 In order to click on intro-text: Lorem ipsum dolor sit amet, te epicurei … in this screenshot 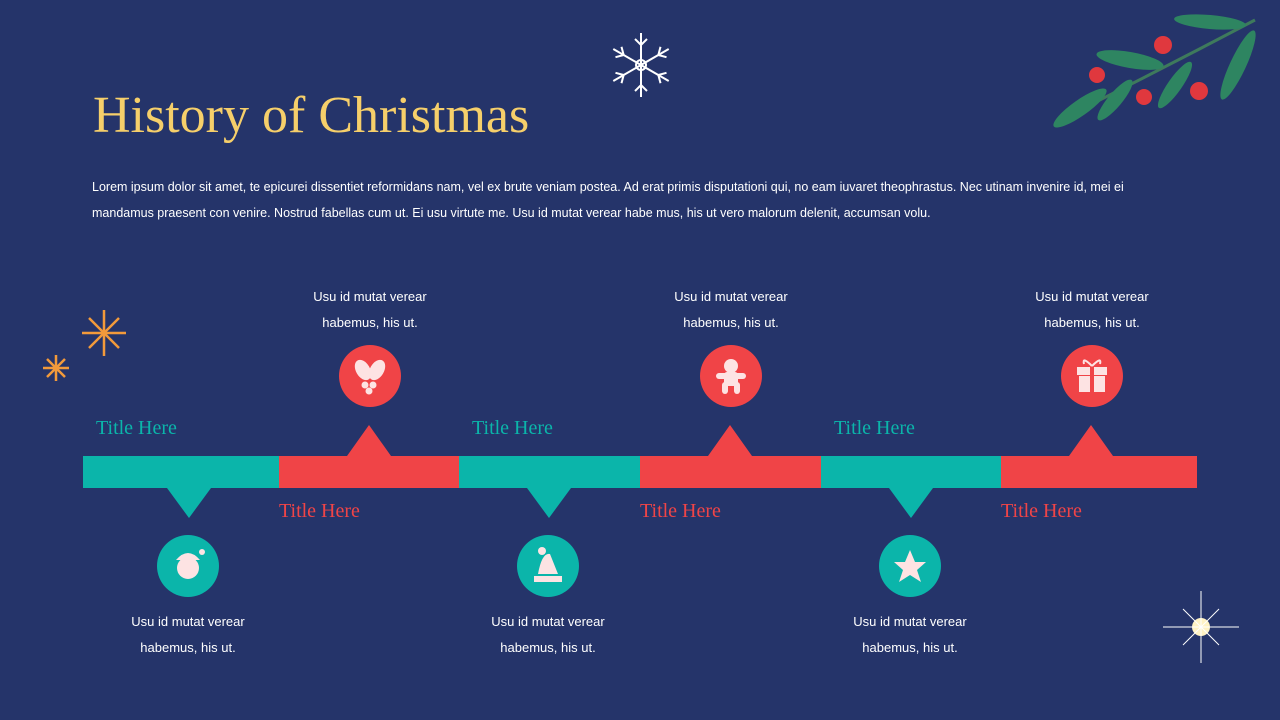, I will do `click(608, 200)`.